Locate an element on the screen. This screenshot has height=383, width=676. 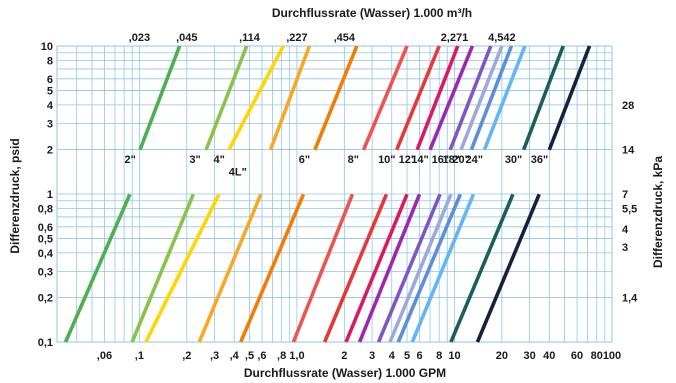
pipe-size-labels: 2" 3" 4" 4L" 6" 8" 10" 12"14" 16"18"20"24" 30" 36" is located at coordinates (337, 166).